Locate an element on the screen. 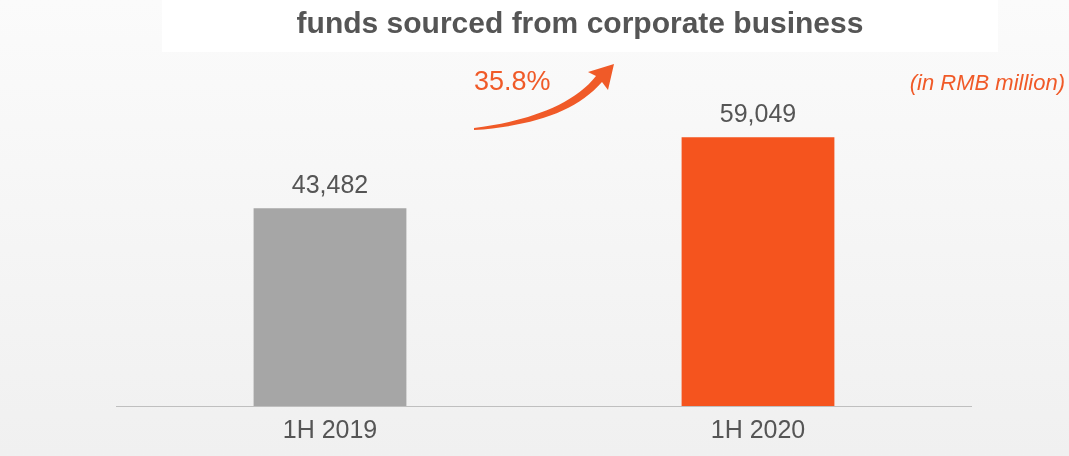  x-tick-label: 1H 2020 is located at coordinates (758, 428).